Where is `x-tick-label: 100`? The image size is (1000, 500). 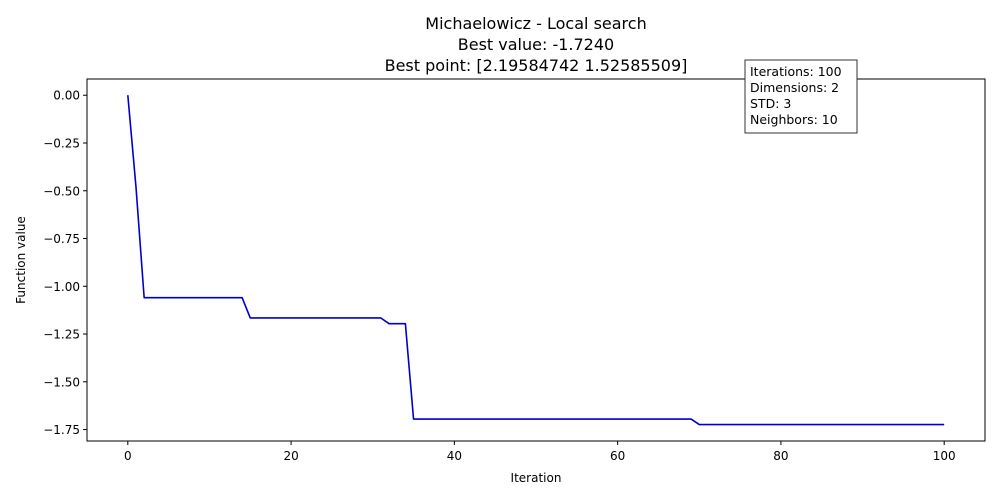 x-tick-label: 100 is located at coordinates (944, 456).